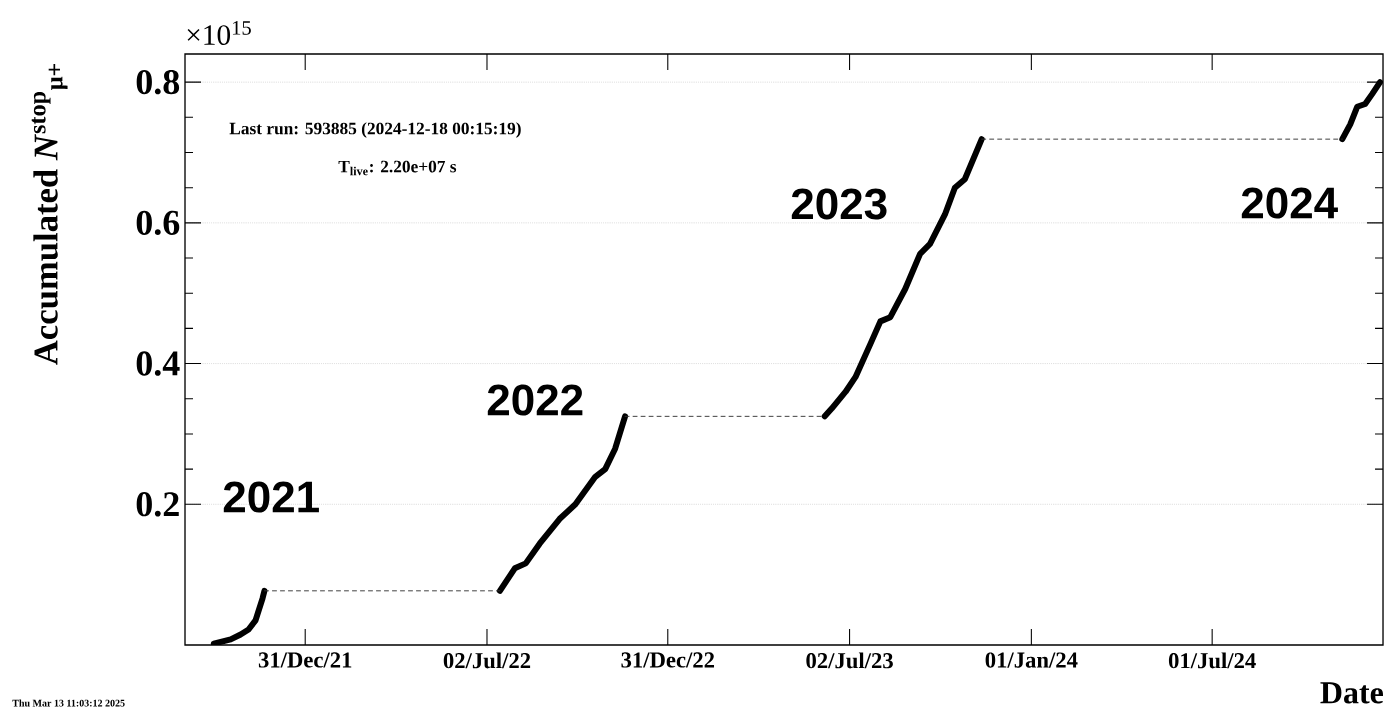  What do you see at coordinates (158, 223) in the screenshot?
I see `y-tick-label: 0.6` at bounding box center [158, 223].